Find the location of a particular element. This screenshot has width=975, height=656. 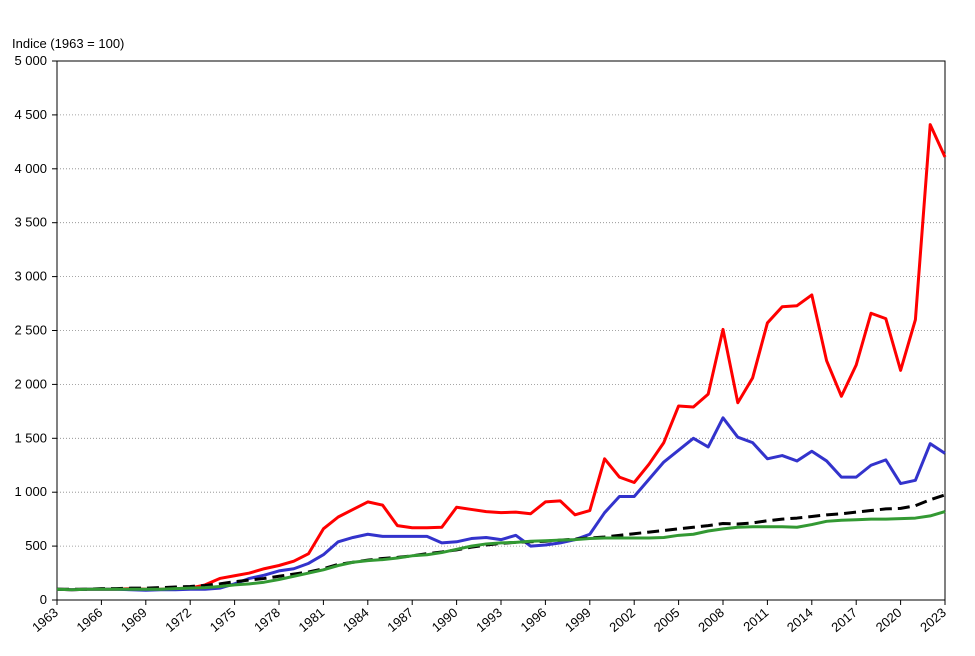

x-tick-label: 2020 is located at coordinates (889, 620).